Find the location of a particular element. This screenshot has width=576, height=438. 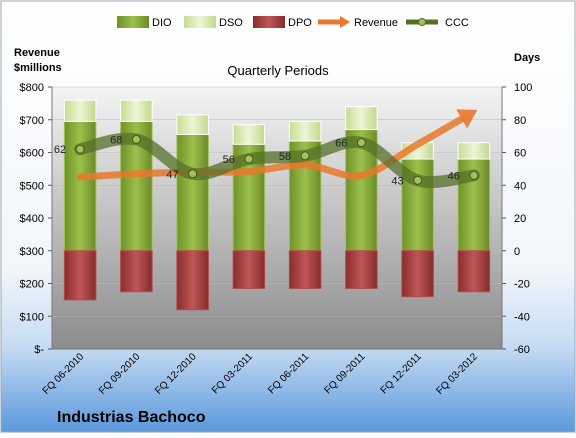

legend-item-revenue: Revenue is located at coordinates (358, 22).